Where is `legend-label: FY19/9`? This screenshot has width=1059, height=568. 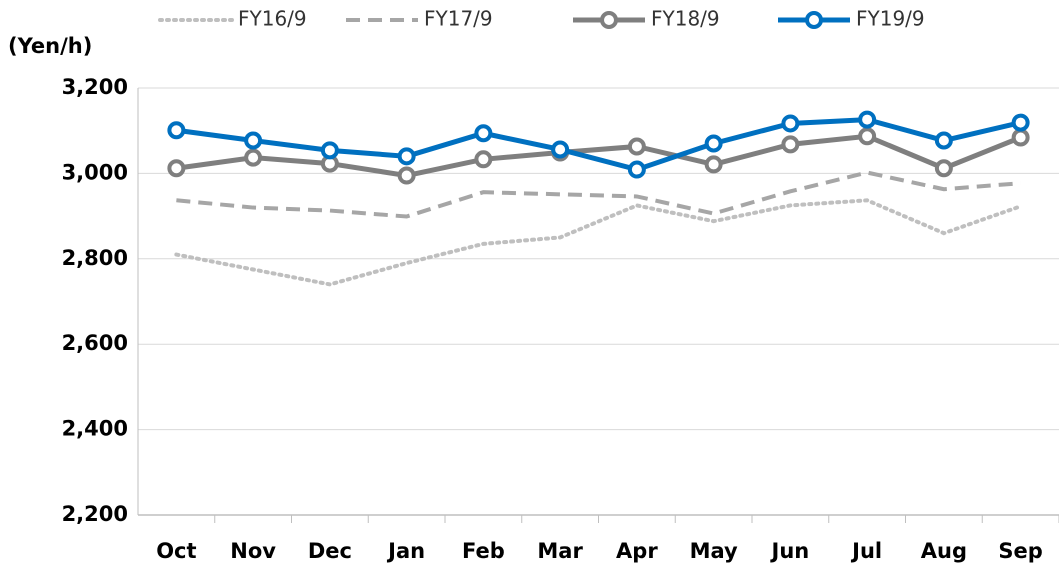 legend-label: FY19/9 is located at coordinates (890, 19).